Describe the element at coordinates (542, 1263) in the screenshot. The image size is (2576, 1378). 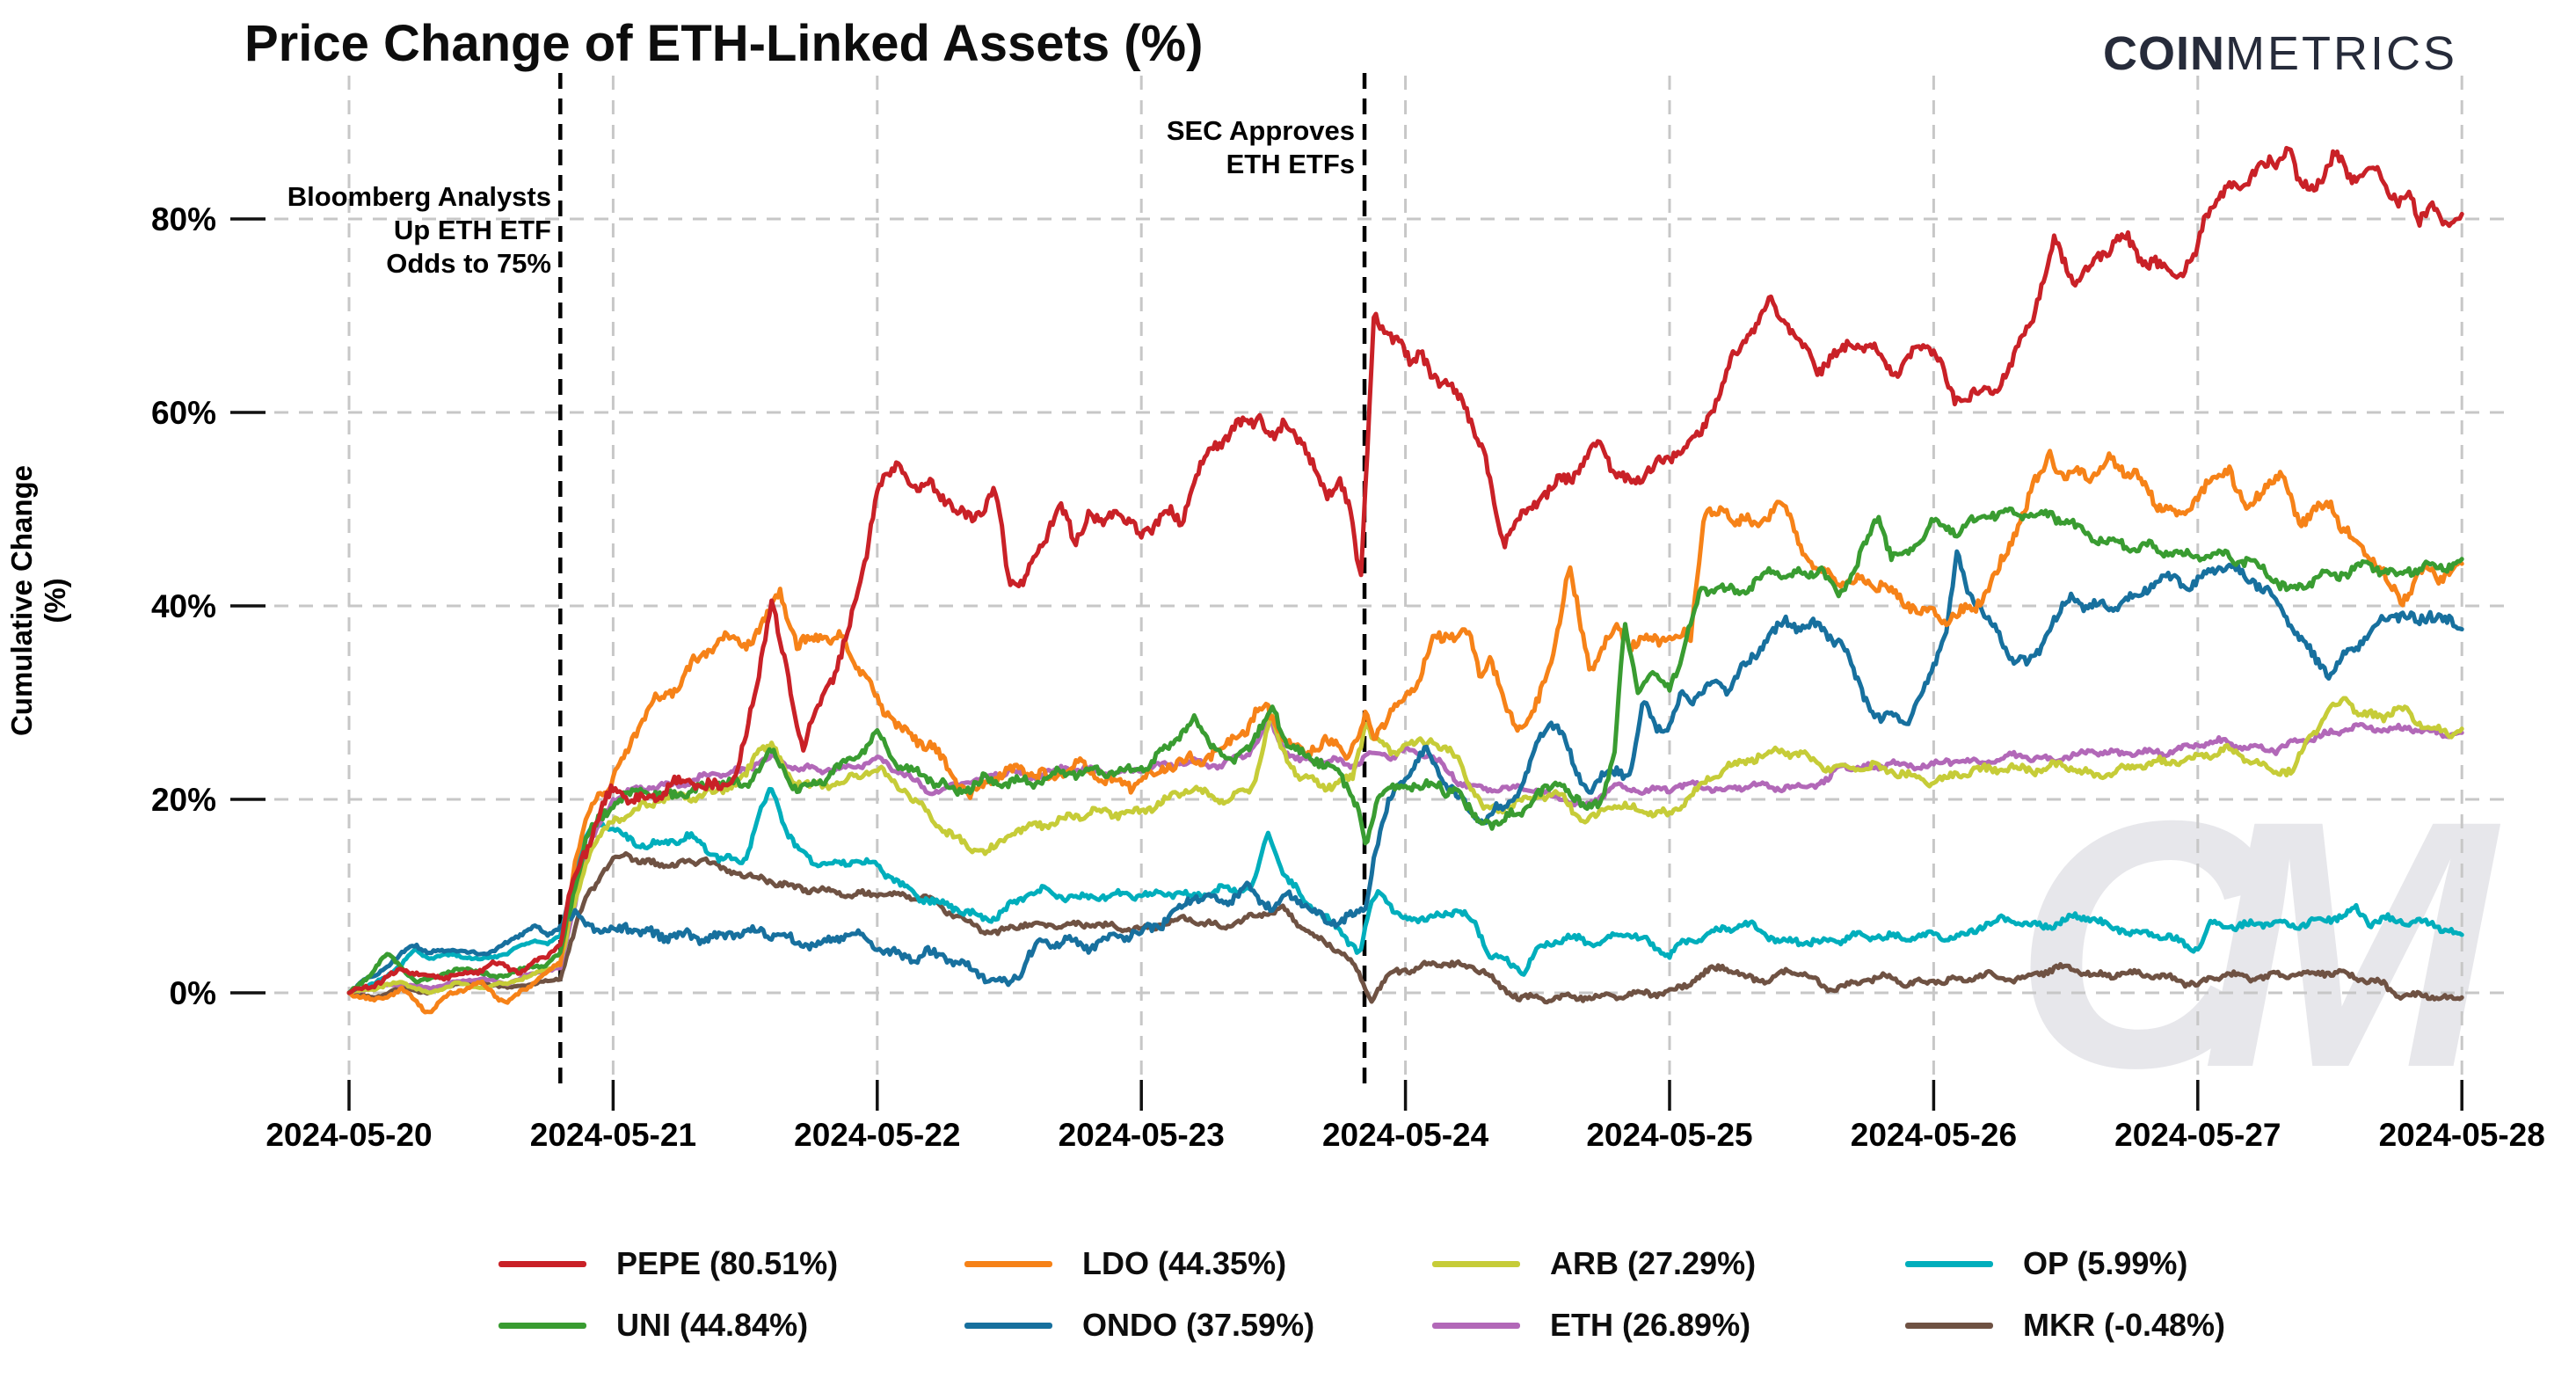
I see `legend-swatch-pepe` at that location.